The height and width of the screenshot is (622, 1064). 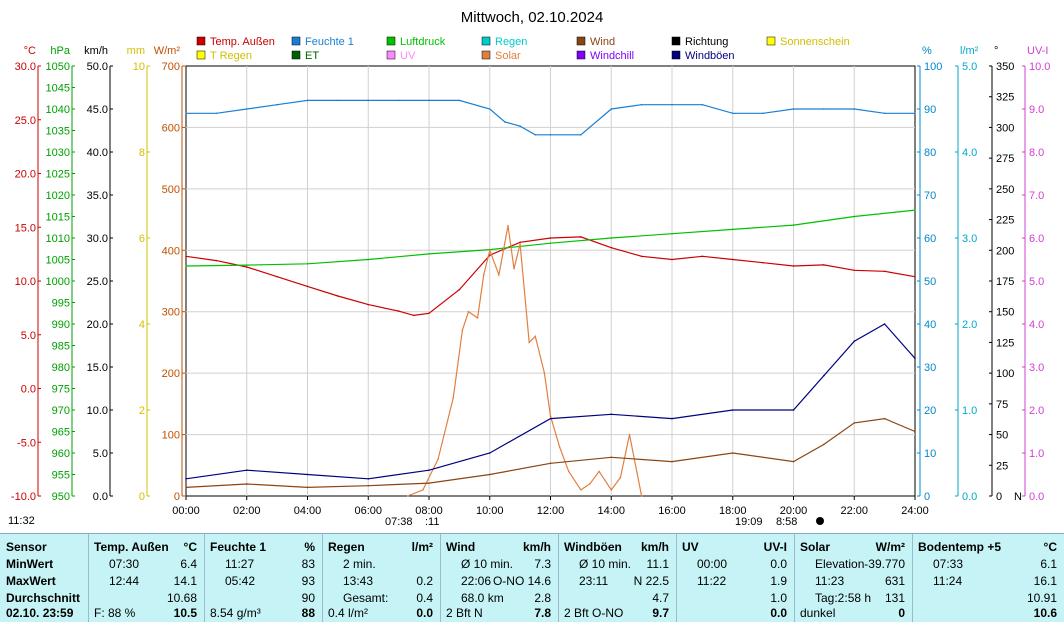 What do you see at coordinates (40, 613) in the screenshot?
I see `row-label: 02.10. 23:59` at bounding box center [40, 613].